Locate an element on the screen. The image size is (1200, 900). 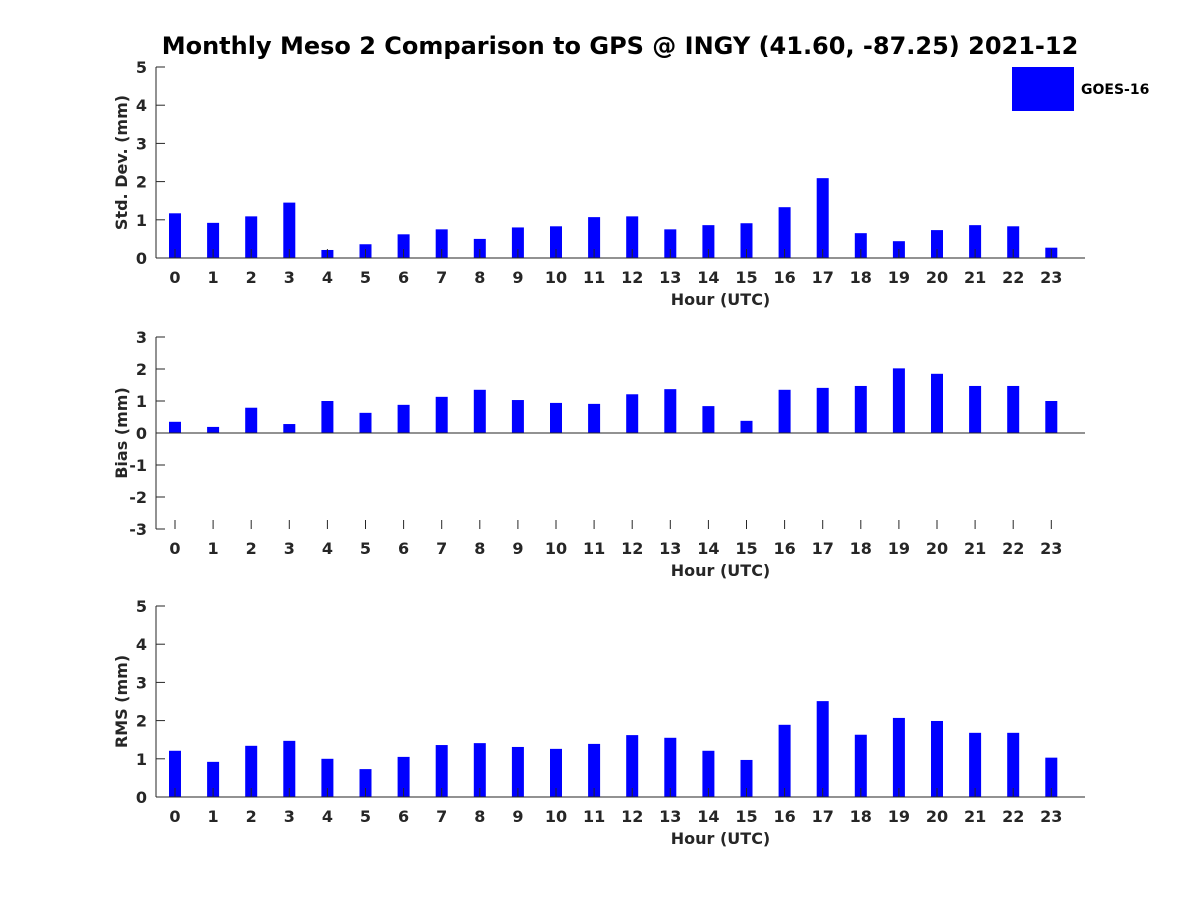
y-tick-label: -1 is located at coordinates (138, 465).